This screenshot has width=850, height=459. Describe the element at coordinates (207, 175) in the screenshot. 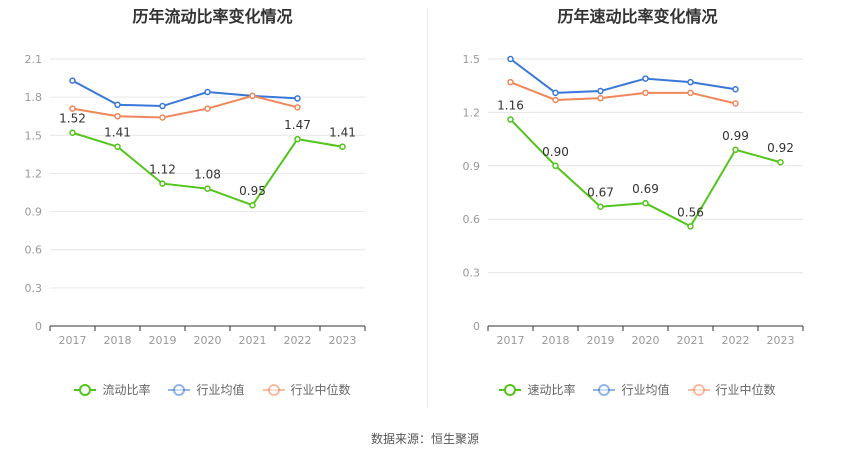

I see `data-label: 1.08` at that location.